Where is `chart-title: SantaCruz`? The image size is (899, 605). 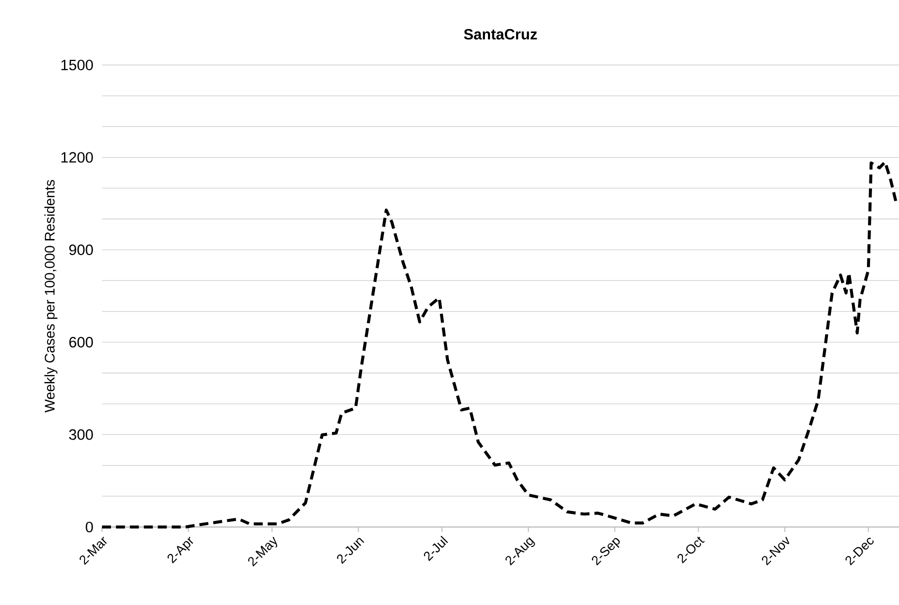
chart-title: SantaCruz is located at coordinates (500, 34).